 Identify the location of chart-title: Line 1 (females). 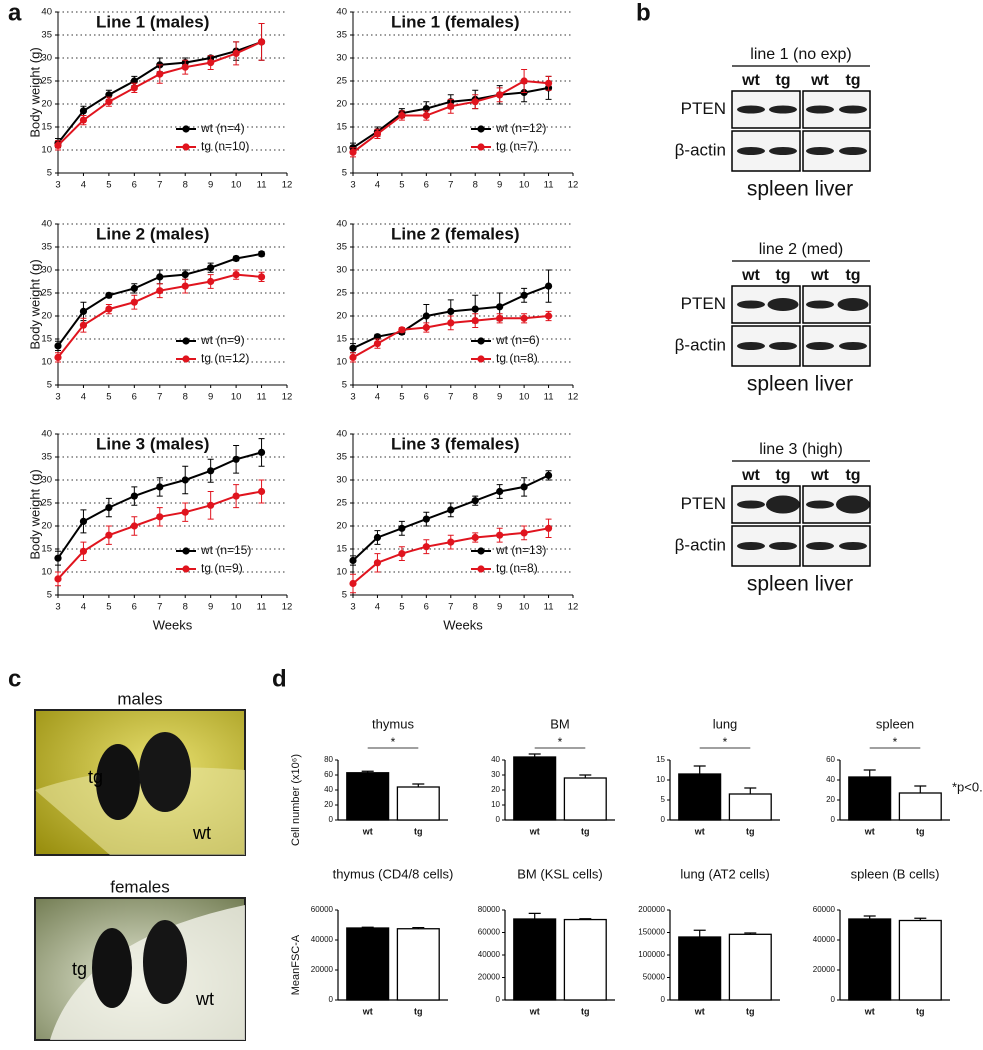
(455, 21).